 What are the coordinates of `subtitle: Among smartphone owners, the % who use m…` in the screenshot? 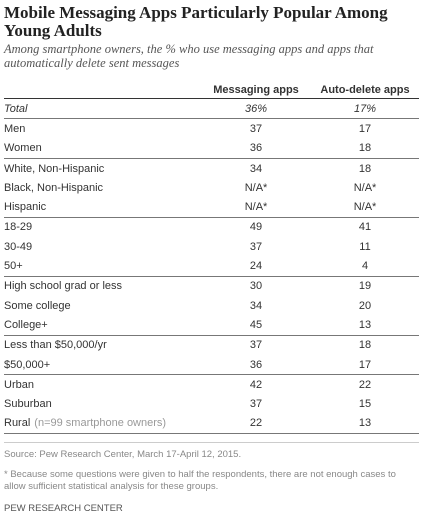 It's located at (189, 56).